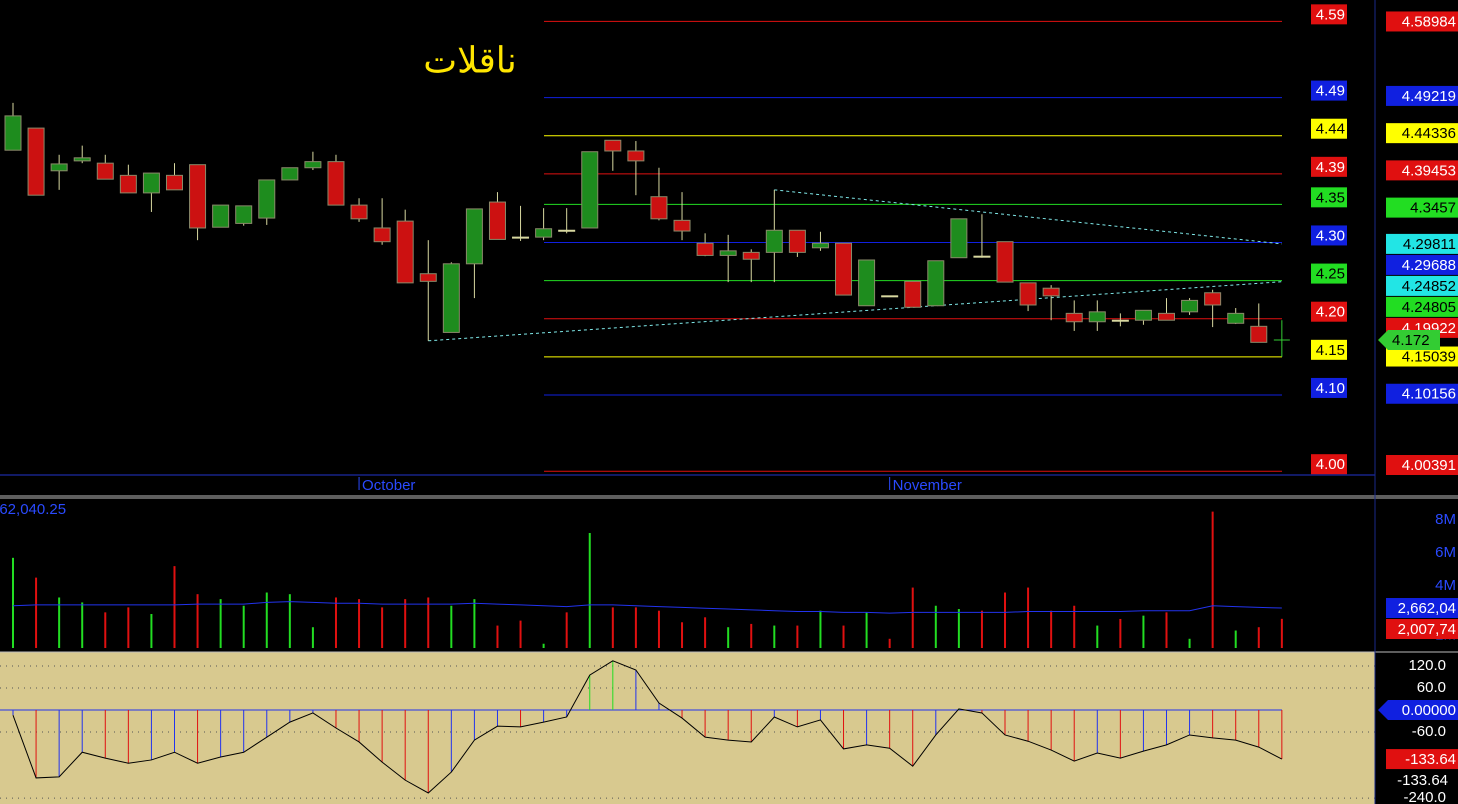 The image size is (1458, 804). Describe the element at coordinates (1429, 286) in the screenshot. I see `price-marker: 4.24852` at that location.